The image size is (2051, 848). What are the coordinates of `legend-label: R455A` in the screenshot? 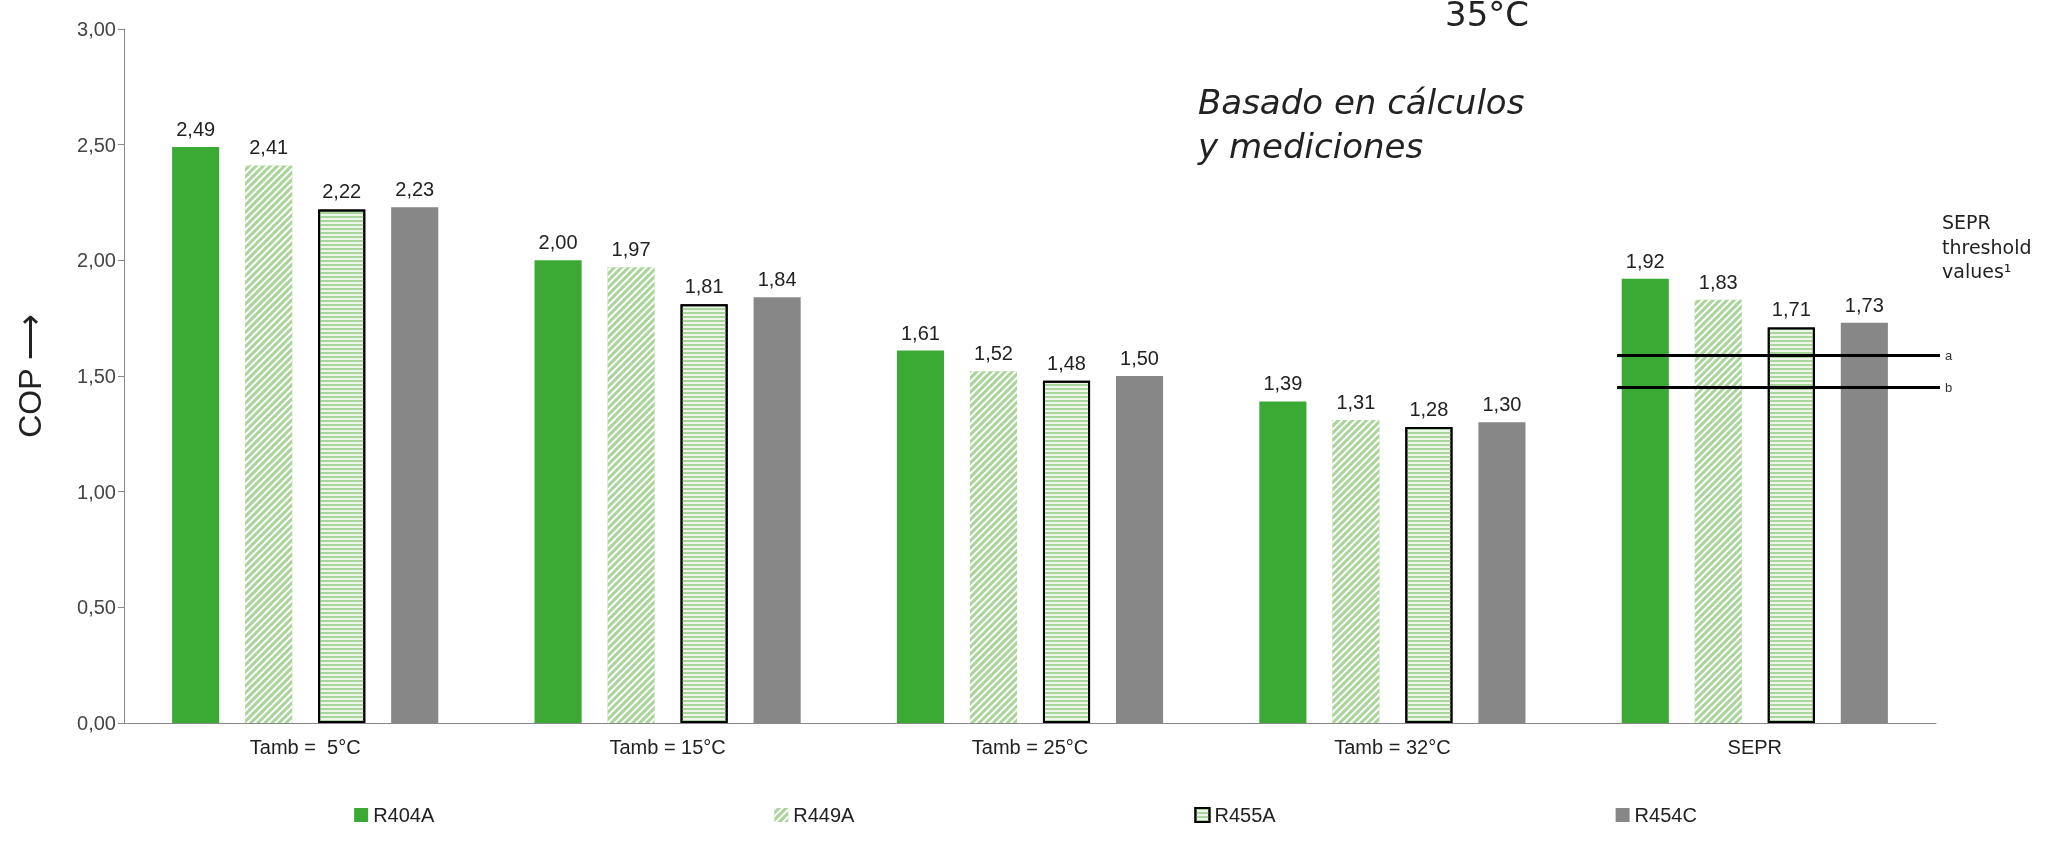 It's located at (1245, 815).